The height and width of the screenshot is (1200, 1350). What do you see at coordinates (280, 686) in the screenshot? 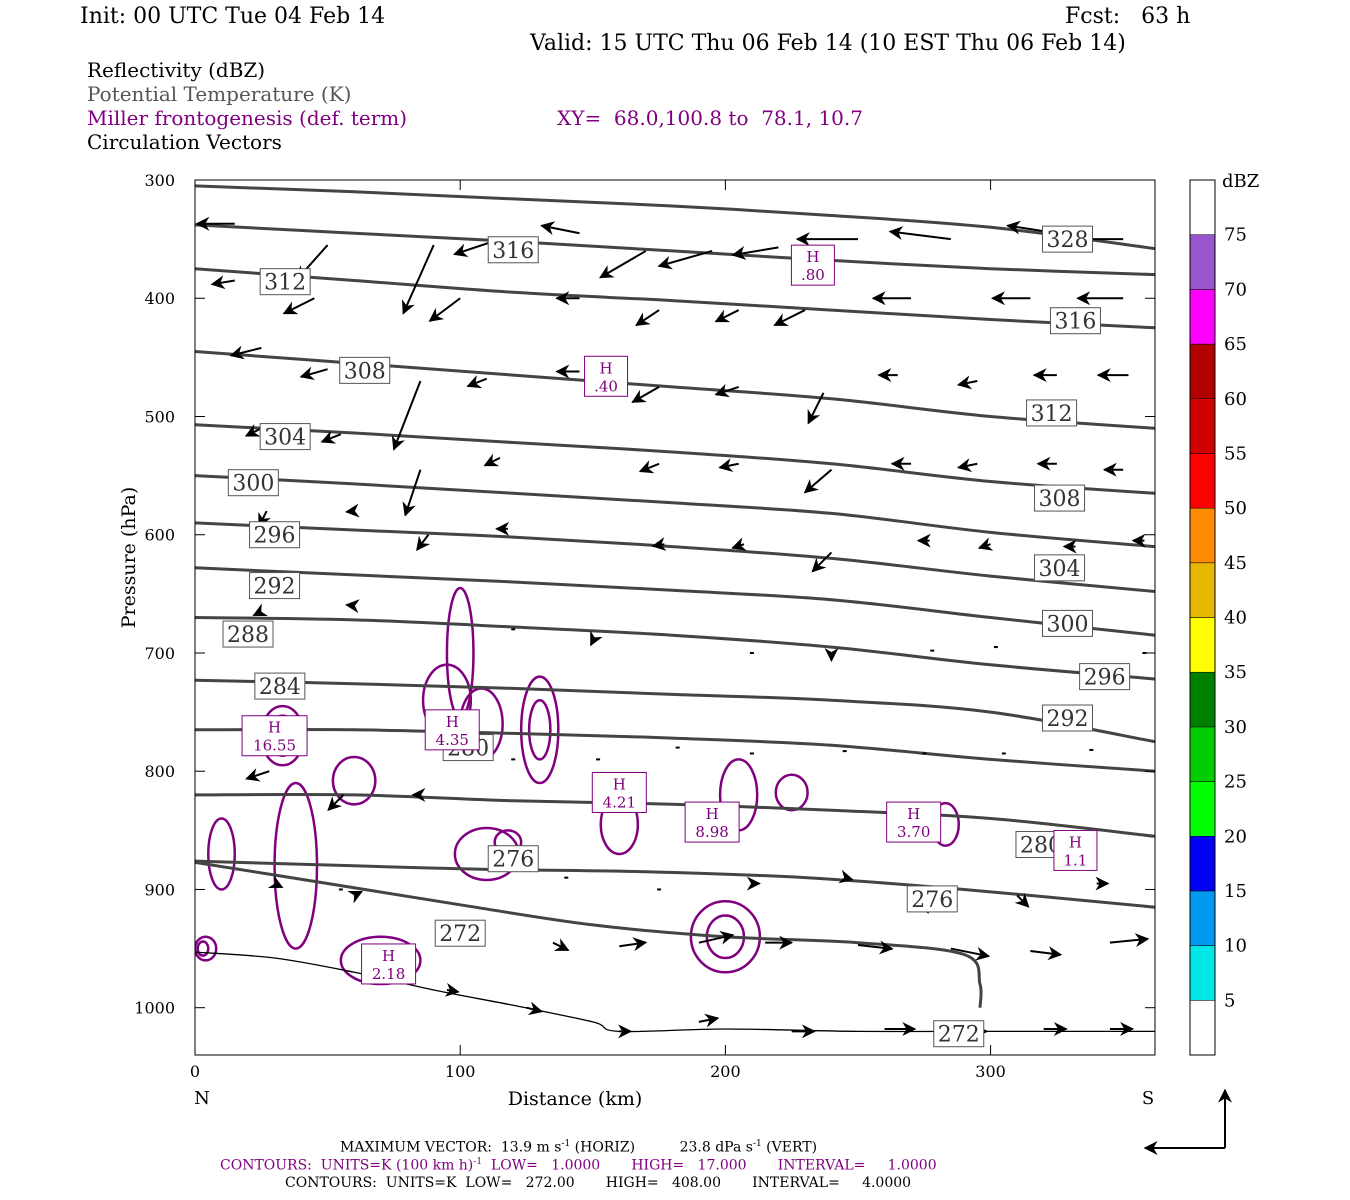
I see `contour-label-15: 284` at bounding box center [280, 686].